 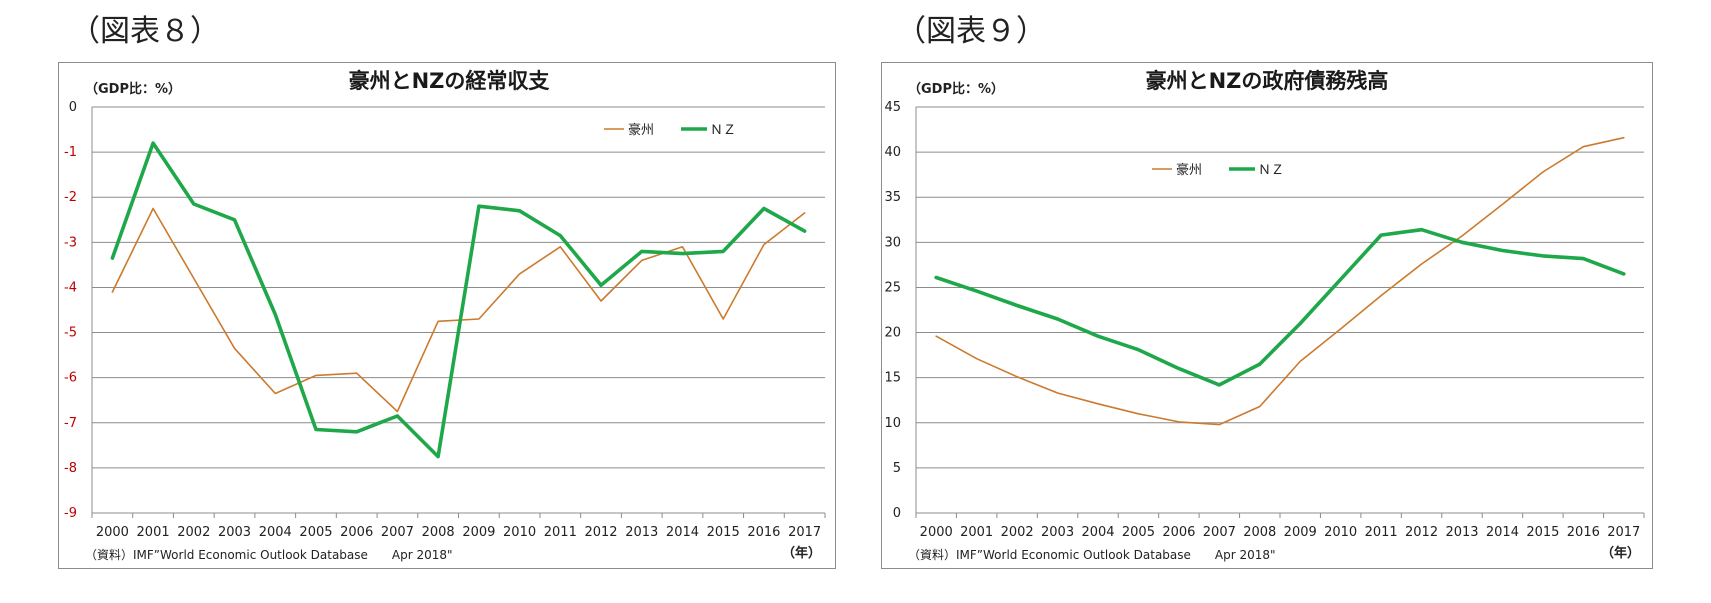 What do you see at coordinates (892, 378) in the screenshot?
I see `y-tick-label: 15` at bounding box center [892, 378].